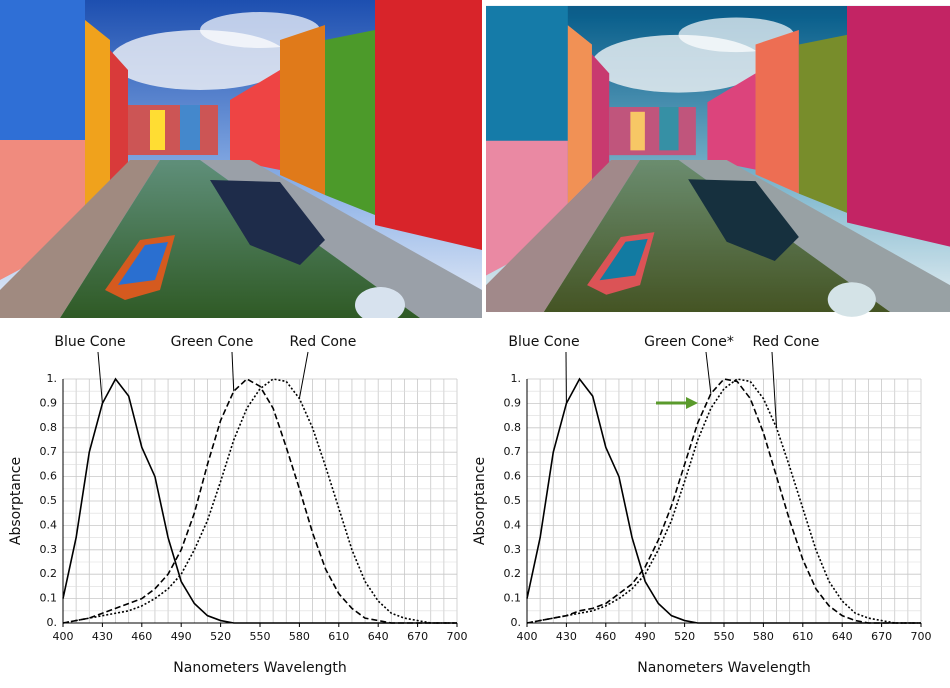 The image size is (950, 688). What do you see at coordinates (689, 342) in the screenshot?
I see `series-label: Green Cone*` at bounding box center [689, 342].